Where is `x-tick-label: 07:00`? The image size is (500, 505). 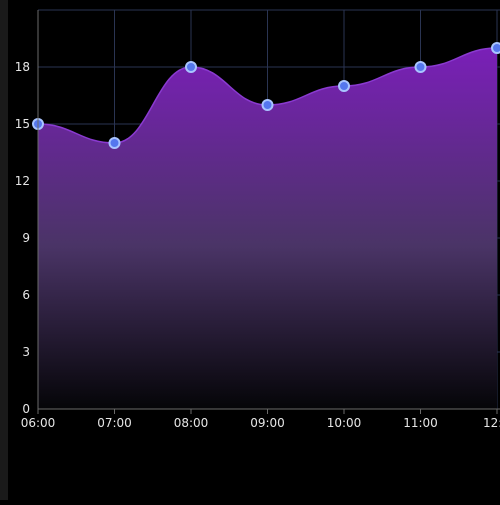 x-tick-label: 07:00 is located at coordinates (114, 423).